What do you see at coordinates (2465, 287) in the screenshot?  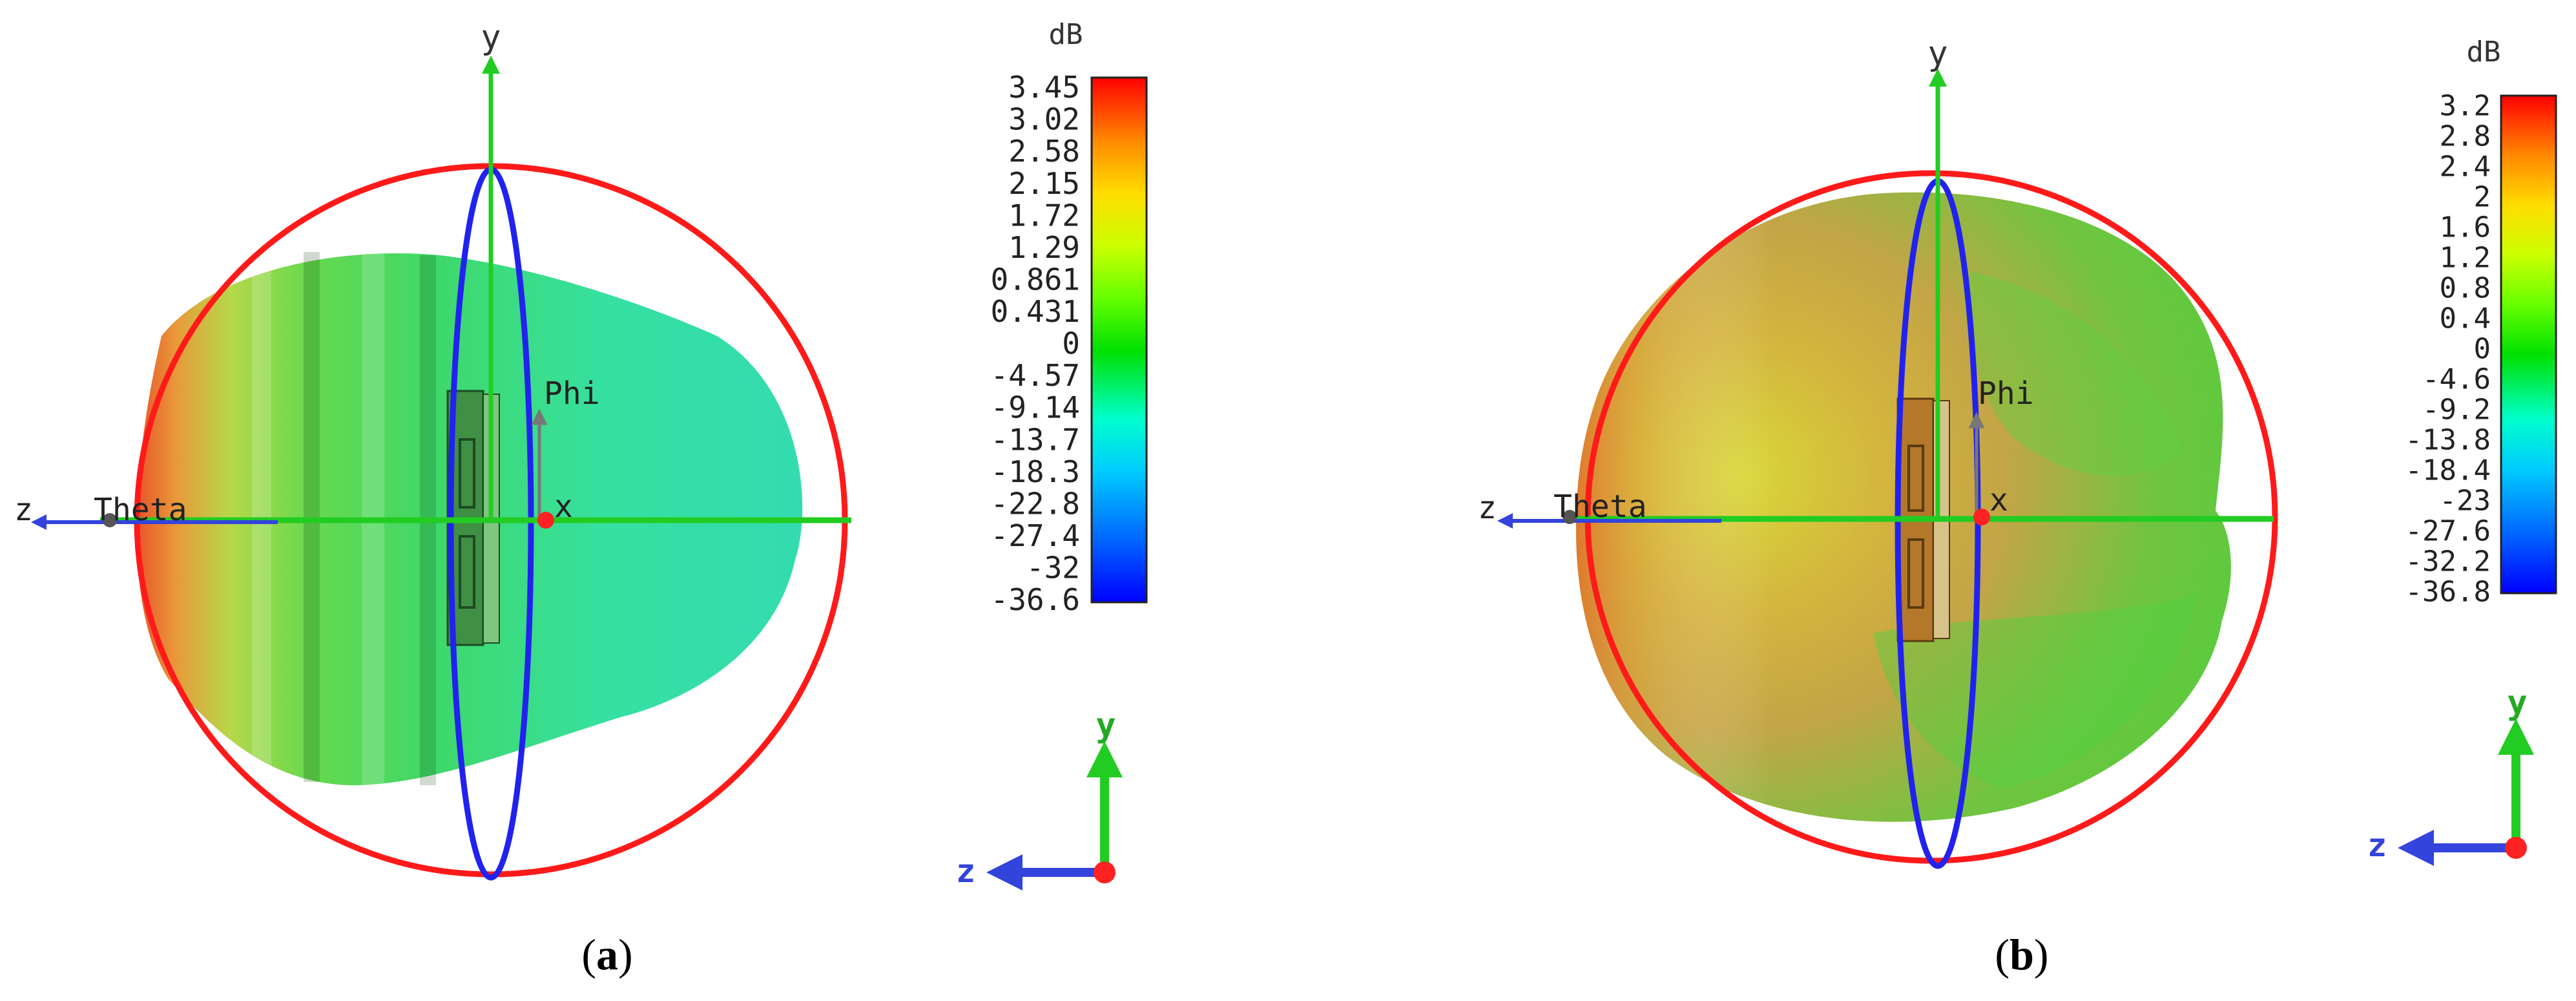 I see `colorbar-tick-label: 0.8` at bounding box center [2465, 287].